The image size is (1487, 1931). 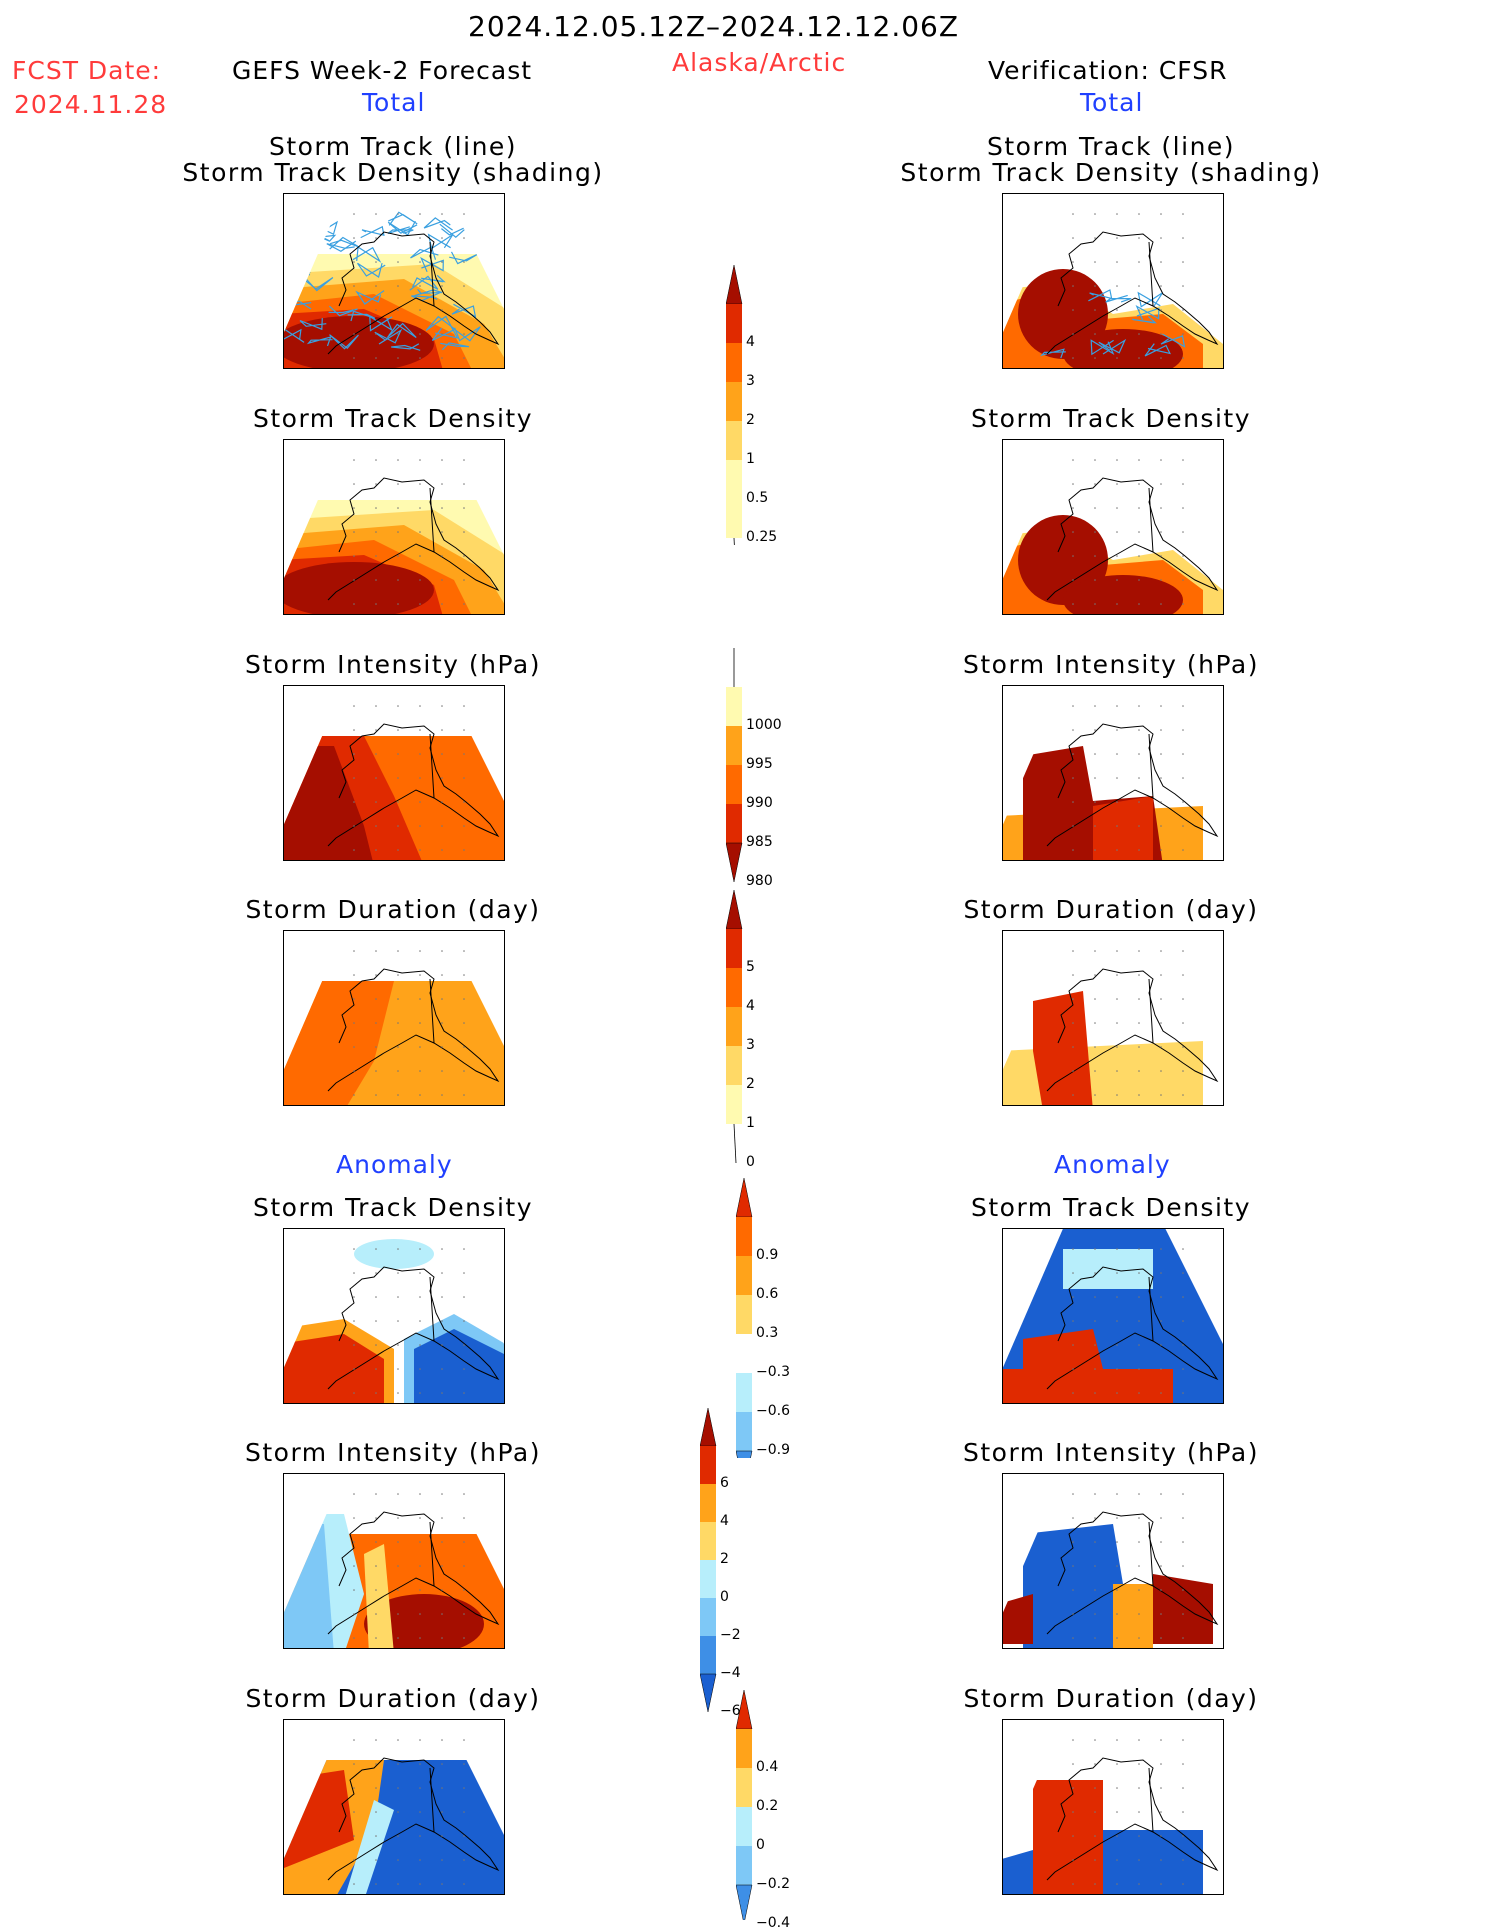 What do you see at coordinates (91, 104) in the screenshot?
I see `fcst-date: 2024.11.28` at bounding box center [91, 104].